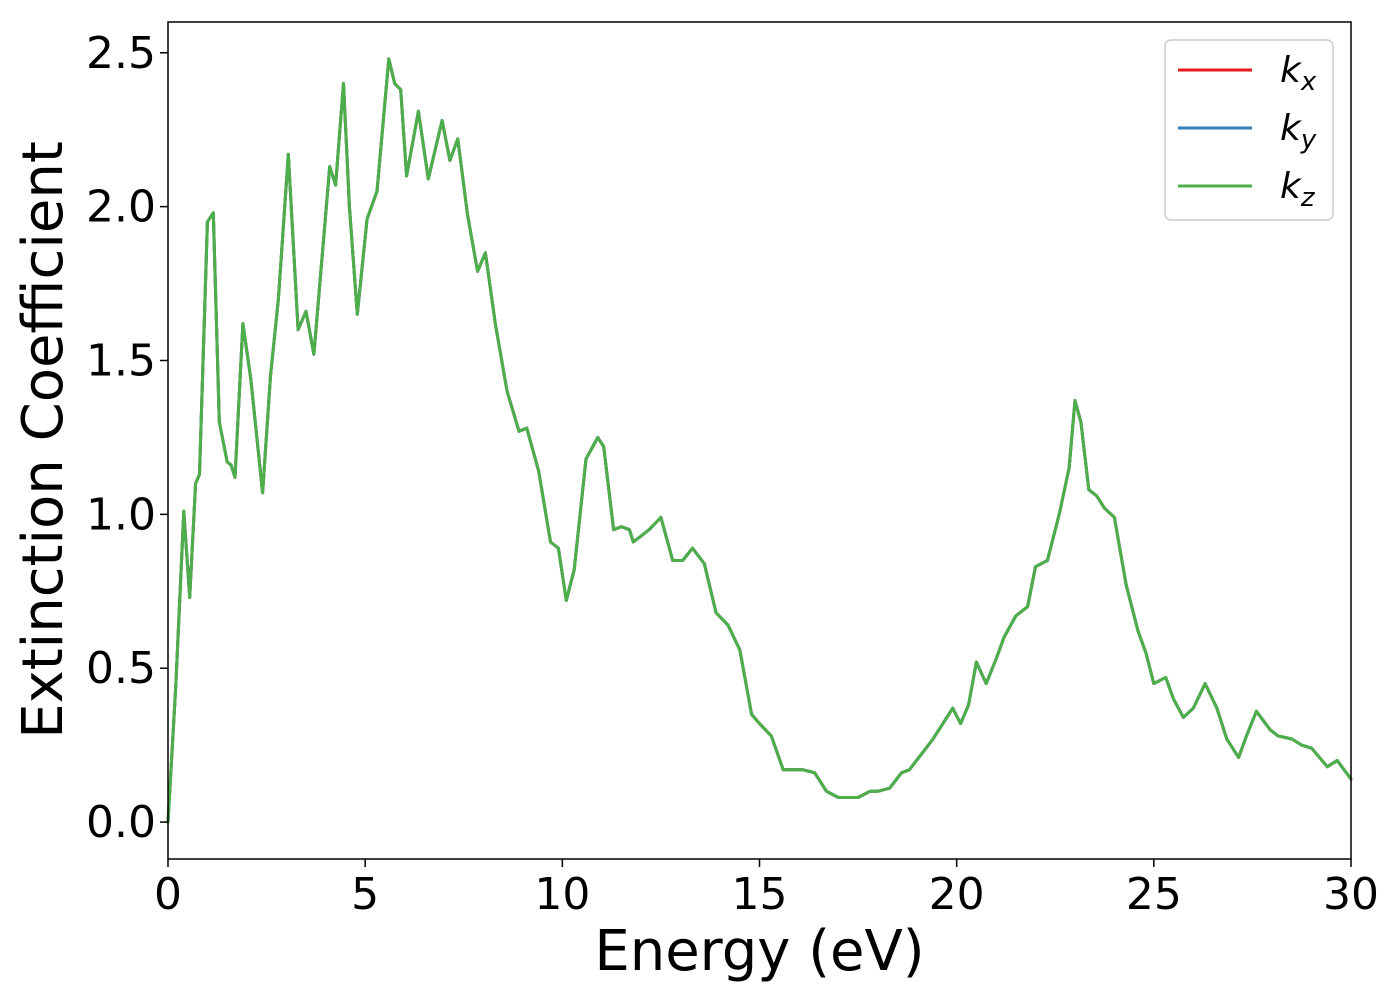 The image size is (1400, 1000). I want to click on y-tick-label: 2.0, so click(121, 207).